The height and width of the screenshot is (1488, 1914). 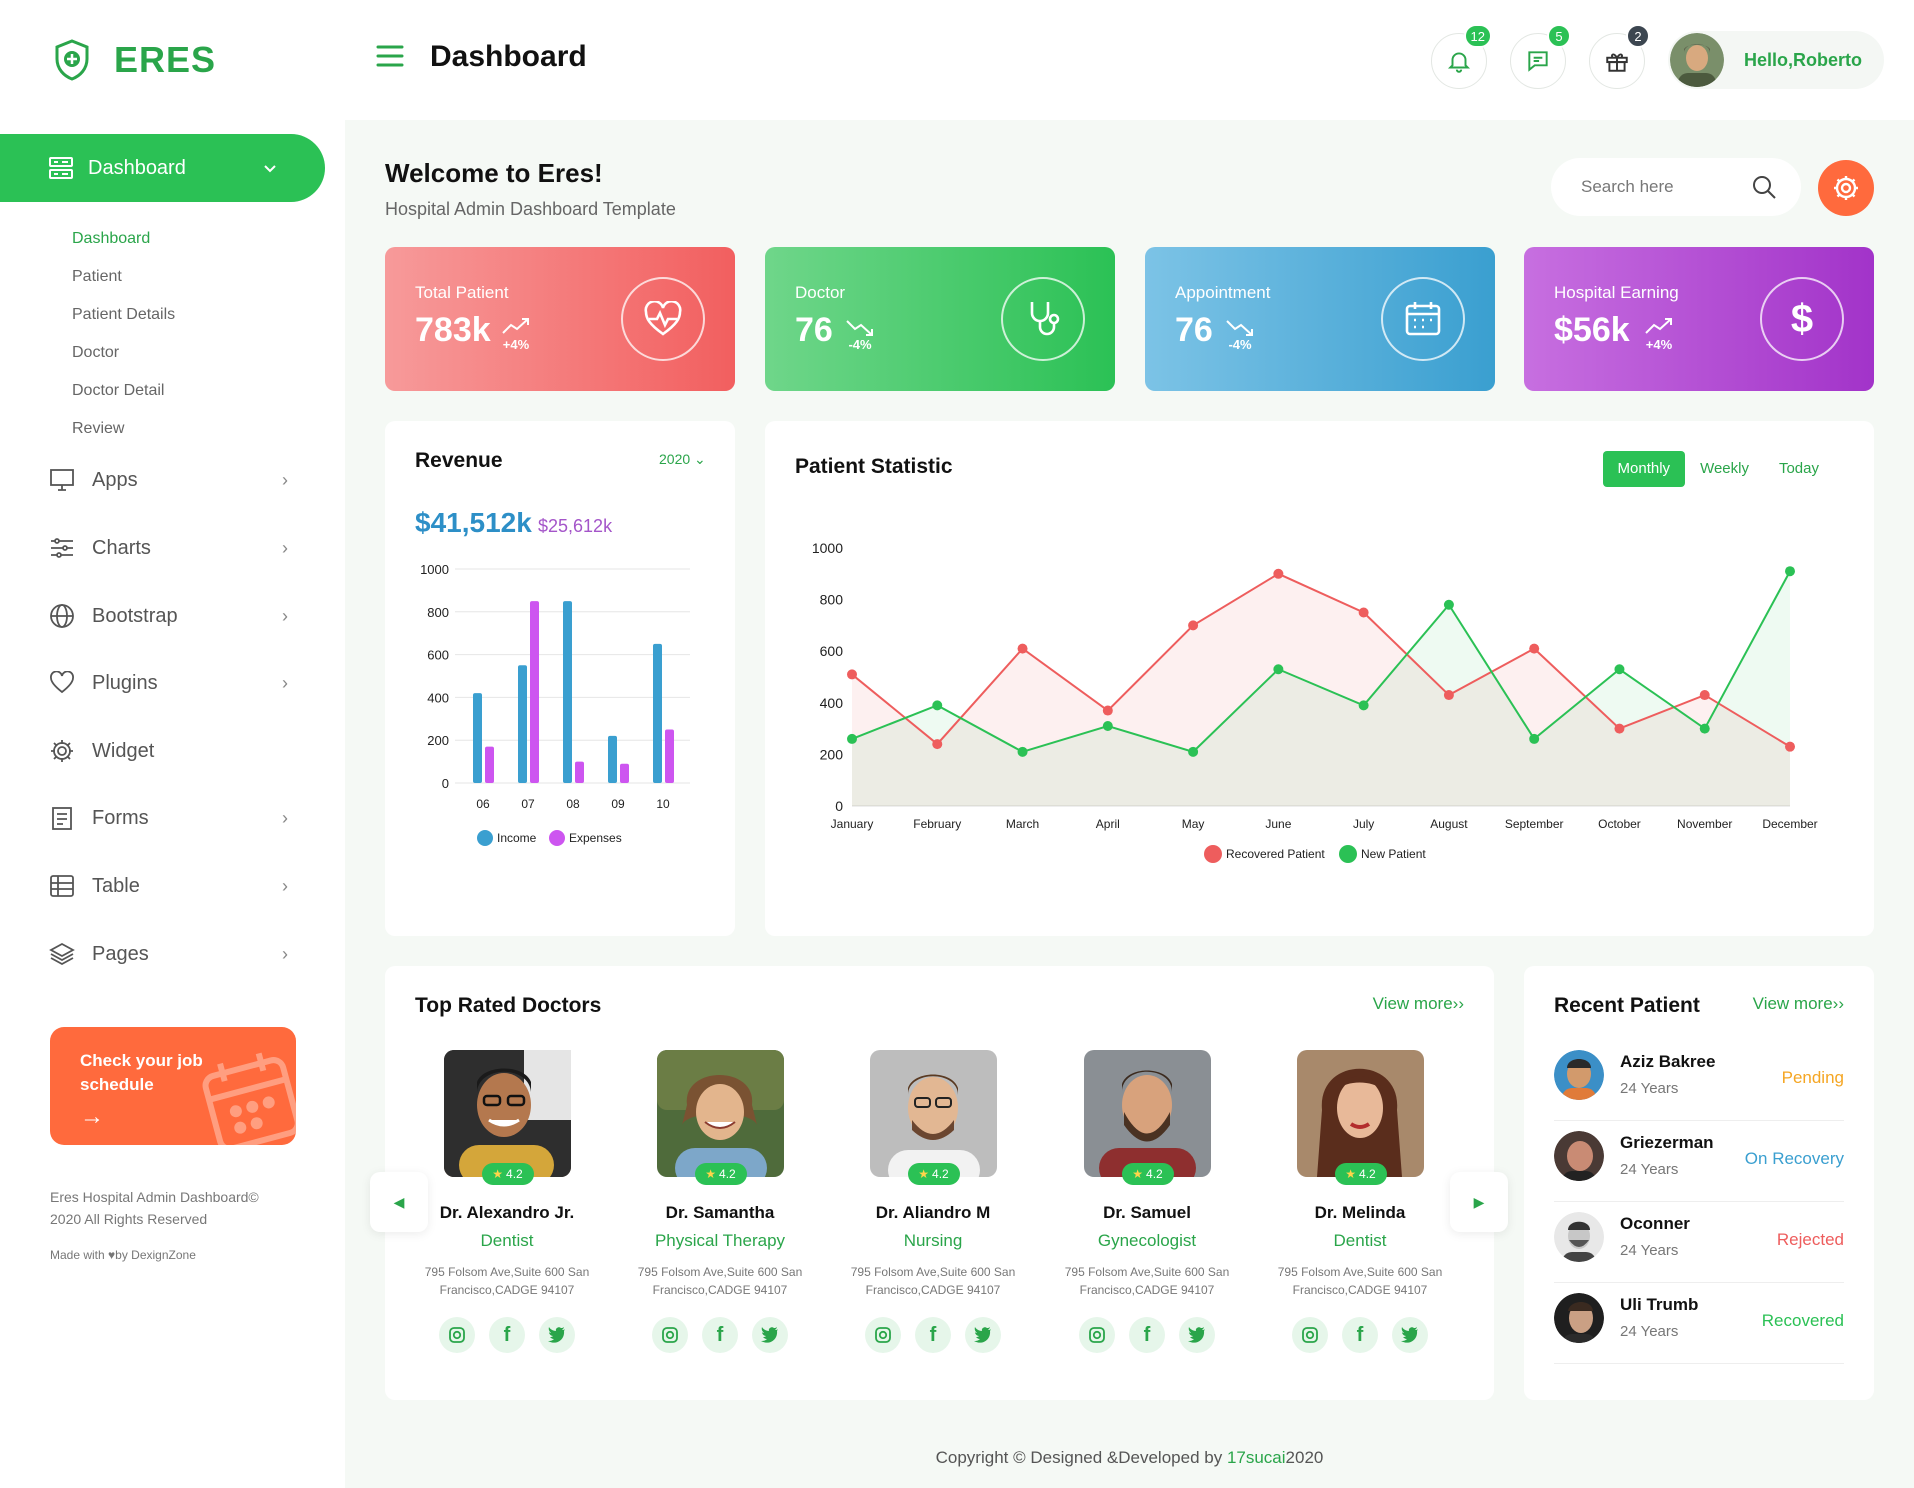 I want to click on sidebar-item-table: Table ›, so click(x=168, y=886).